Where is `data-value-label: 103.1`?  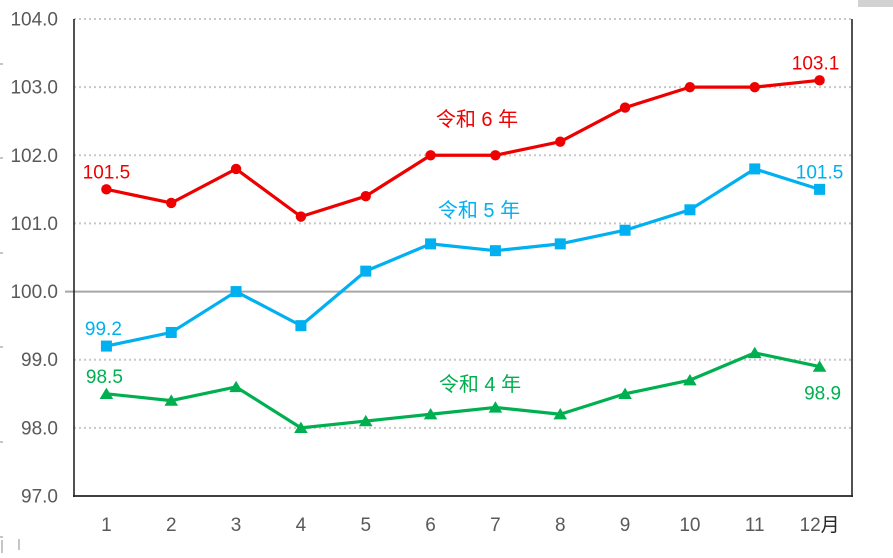 data-value-label: 103.1 is located at coordinates (816, 63).